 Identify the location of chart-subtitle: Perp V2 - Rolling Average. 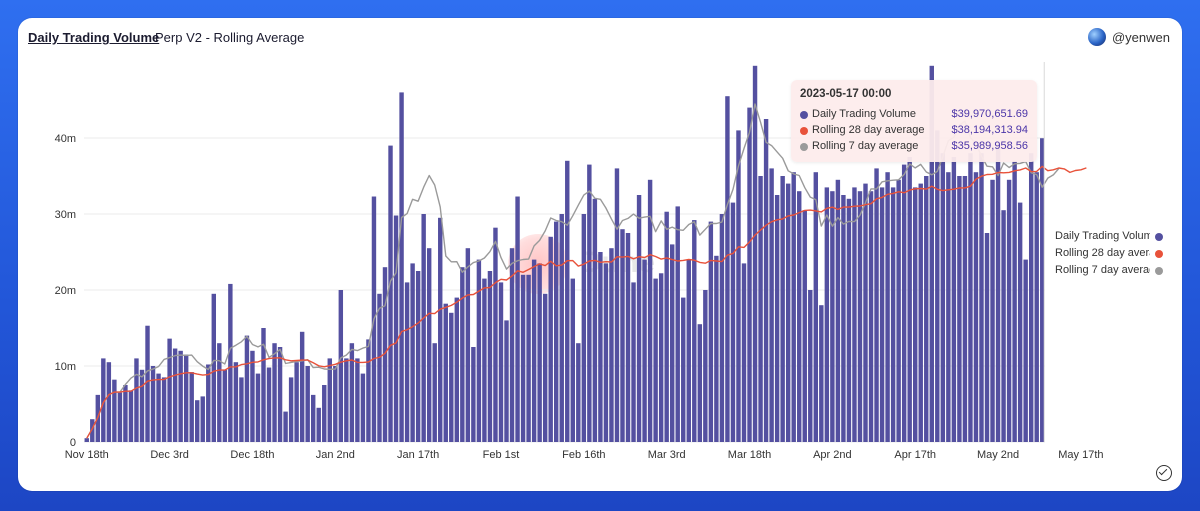
(230, 37).